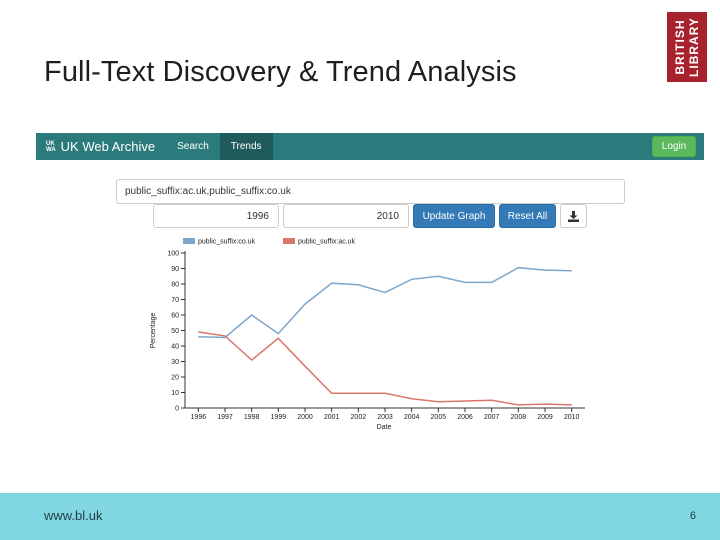 This screenshot has height=540, width=720. Describe the element at coordinates (359, 417) in the screenshot. I see `x-tick-label: 2002` at that location.